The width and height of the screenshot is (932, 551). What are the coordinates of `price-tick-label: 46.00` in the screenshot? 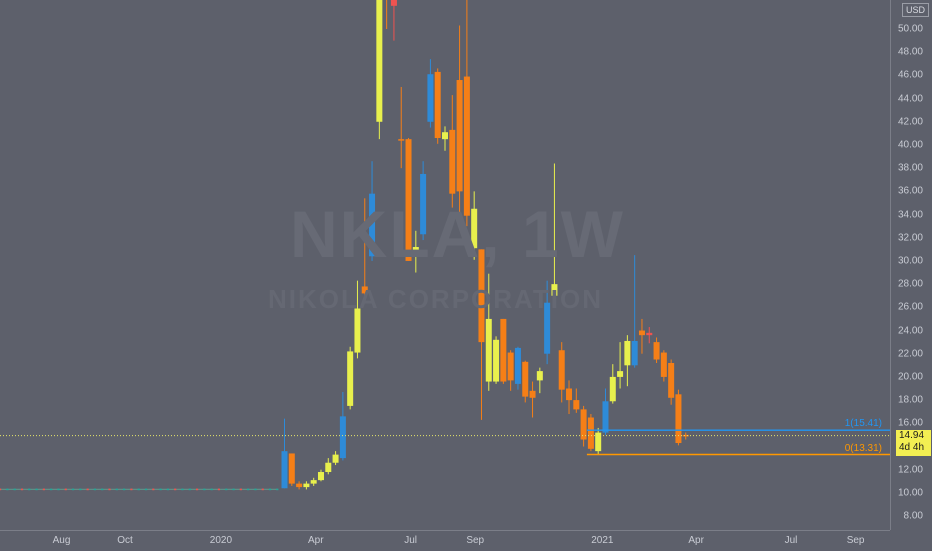 It's located at (910, 75).